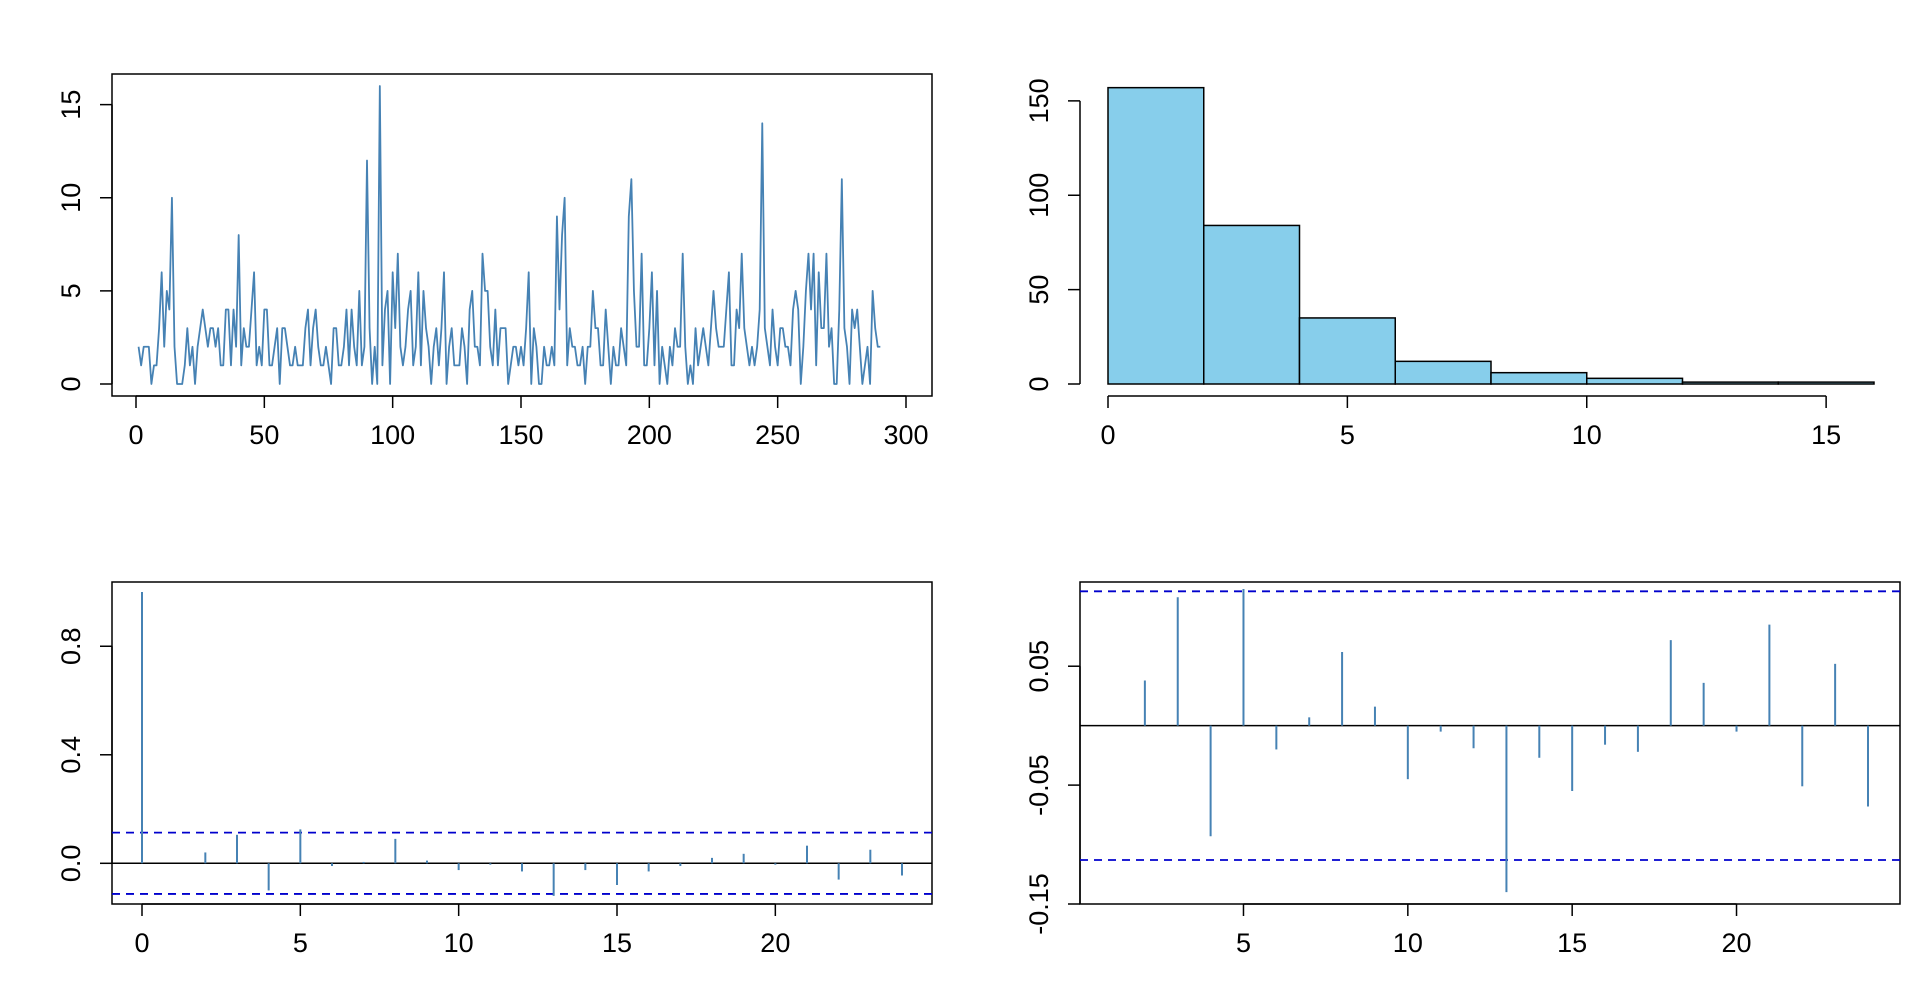  I want to click on acf-x-axis: 0 5 10 15 20, so click(462, 930).